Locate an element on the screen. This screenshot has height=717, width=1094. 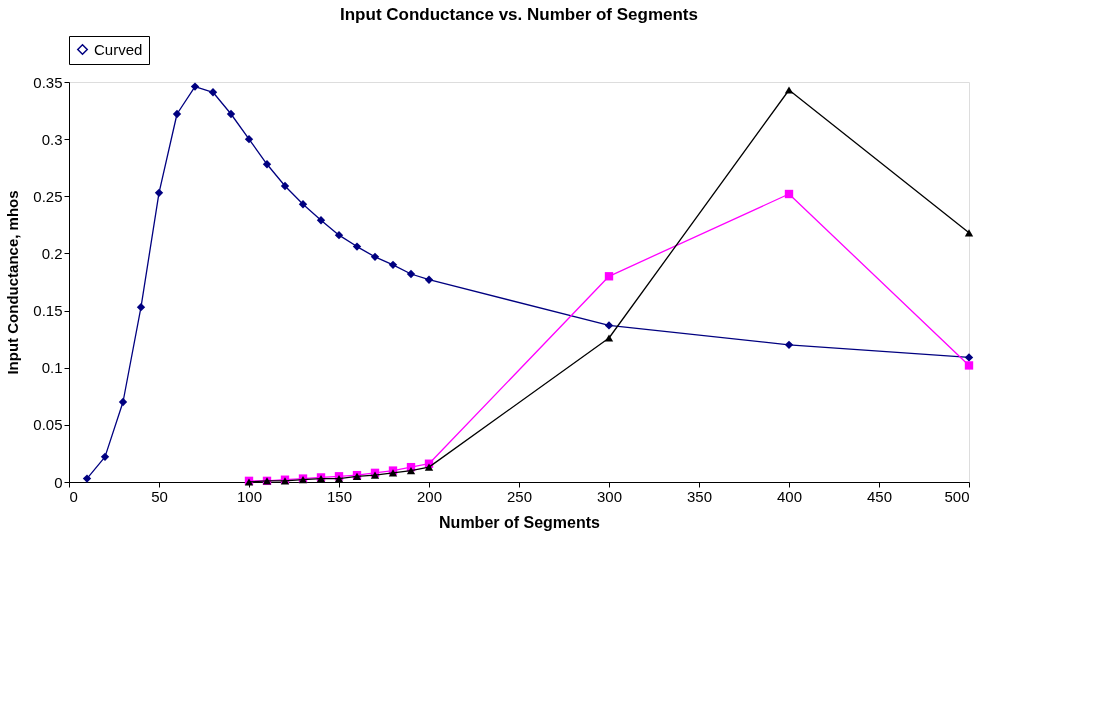
x-tick-label: 450 is located at coordinates (879, 496).